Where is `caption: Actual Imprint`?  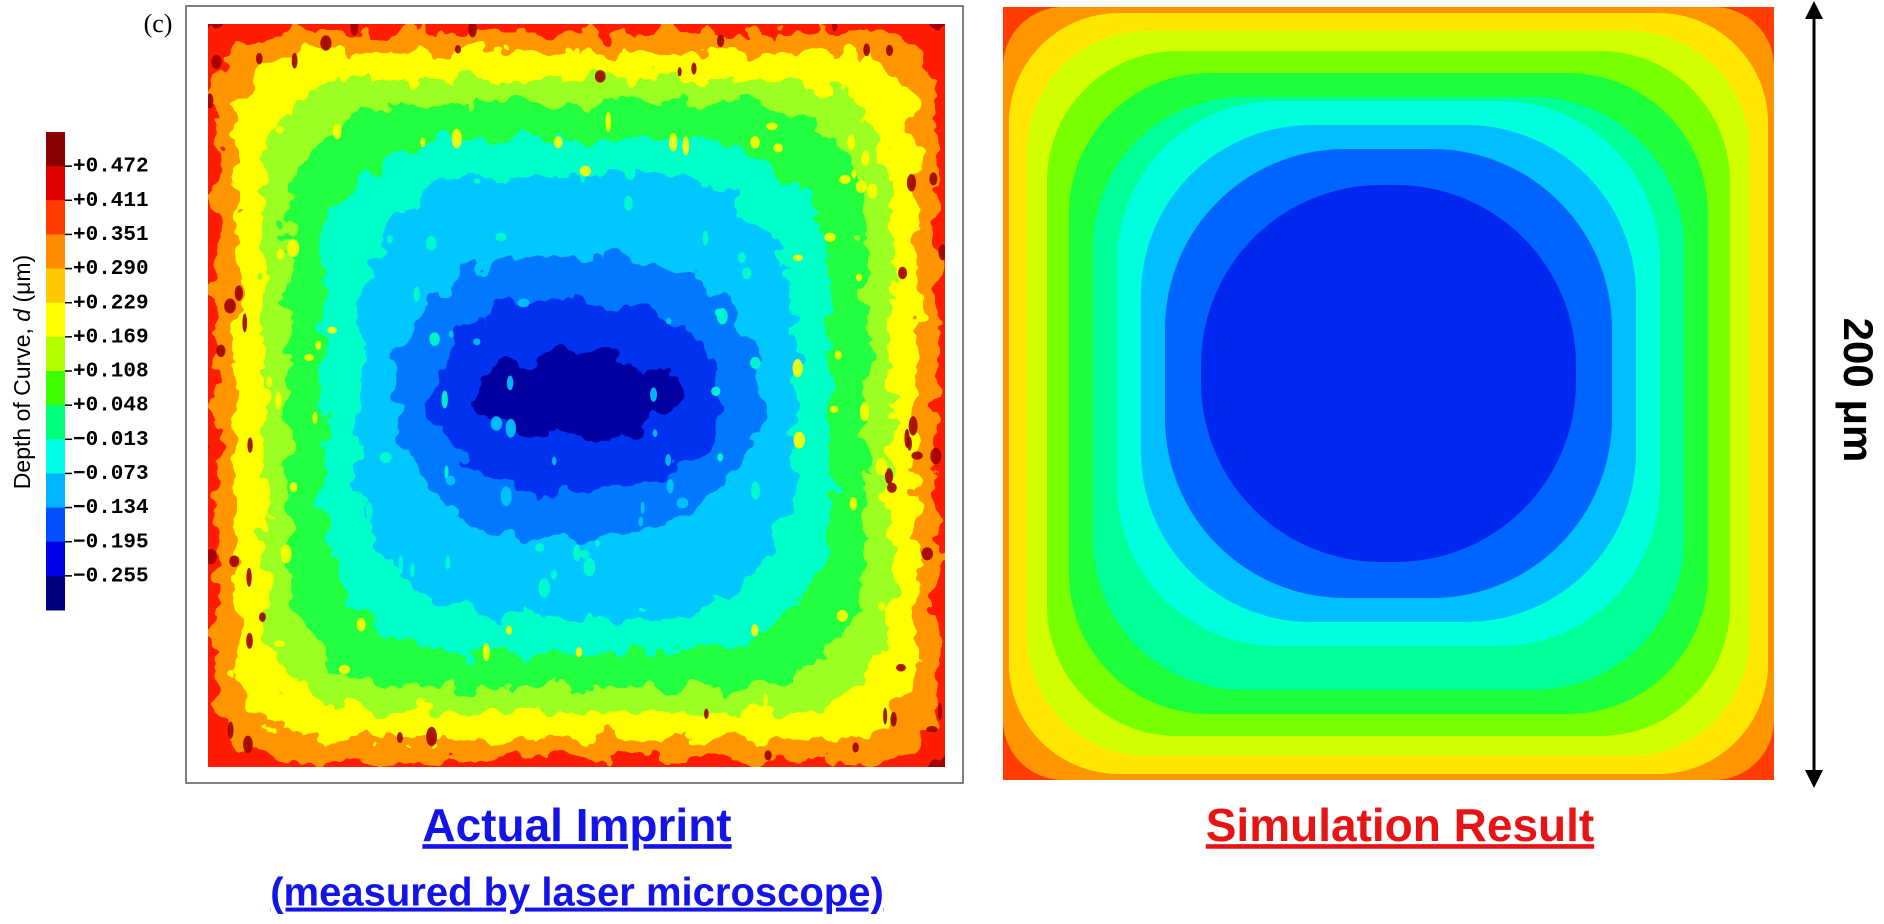
caption: Actual Imprint is located at coordinates (576, 825).